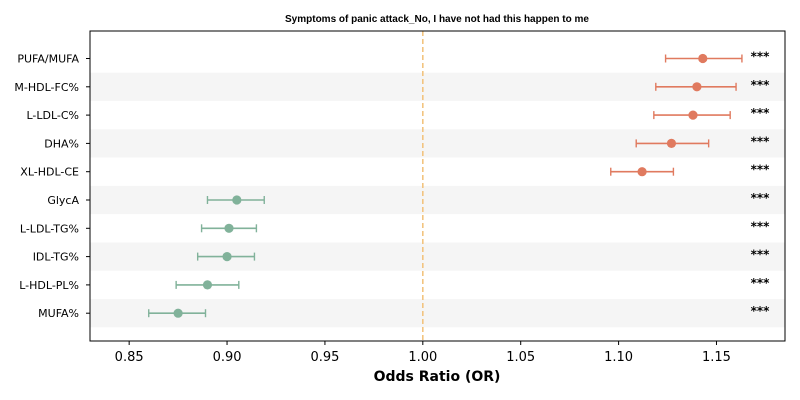  What do you see at coordinates (520, 357) in the screenshot?
I see `x-tick-label: 1.05` at bounding box center [520, 357].